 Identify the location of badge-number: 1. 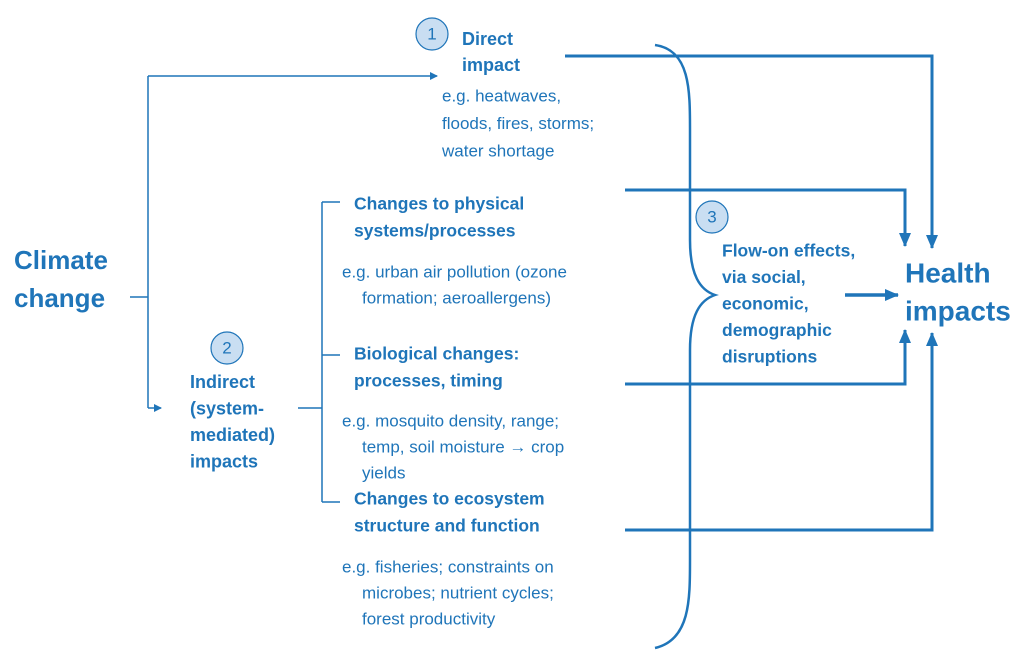
(431, 33).